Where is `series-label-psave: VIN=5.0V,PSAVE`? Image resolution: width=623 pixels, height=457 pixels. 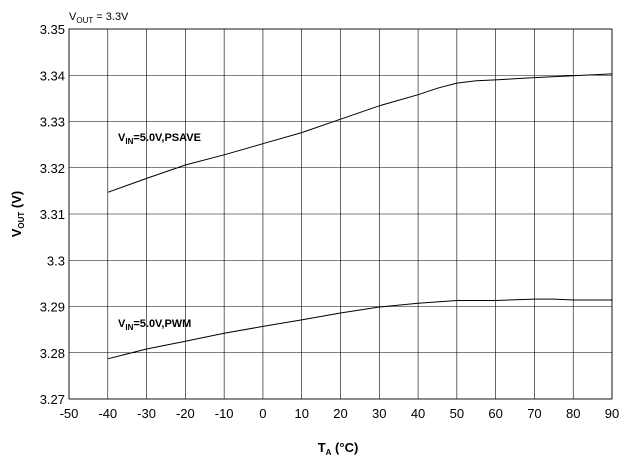
series-label-psave: VIN=5.0V,PSAVE is located at coordinates (159, 139).